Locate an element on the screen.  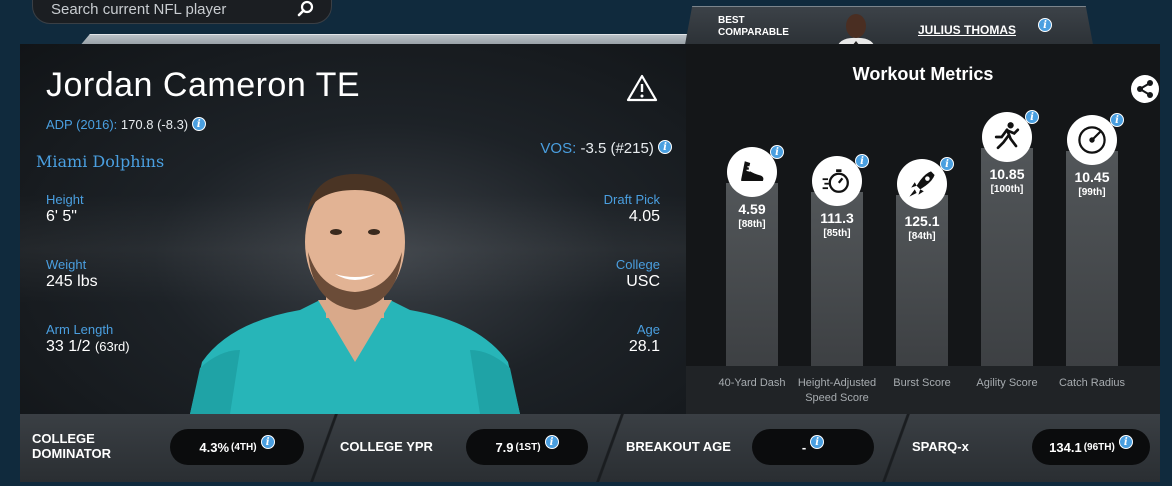
vos-stat: VOS: -3.5 (#215) i is located at coordinates (606, 148).